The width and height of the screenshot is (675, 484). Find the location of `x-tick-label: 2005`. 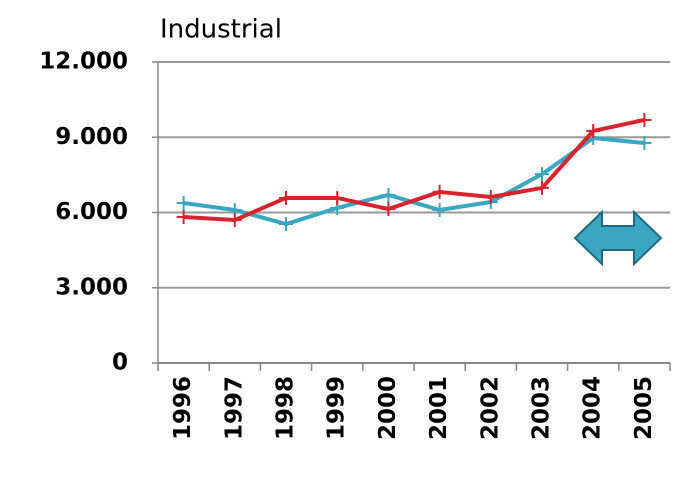

x-tick-label: 2005 is located at coordinates (644, 408).